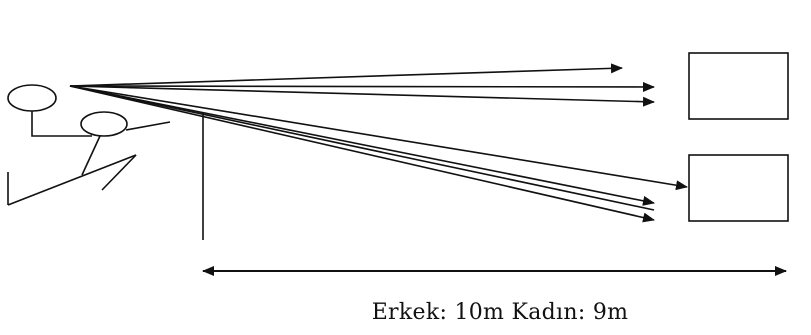 The height and width of the screenshot is (335, 811). Describe the element at coordinates (738, 86) in the screenshot. I see `target-box-top` at that location.